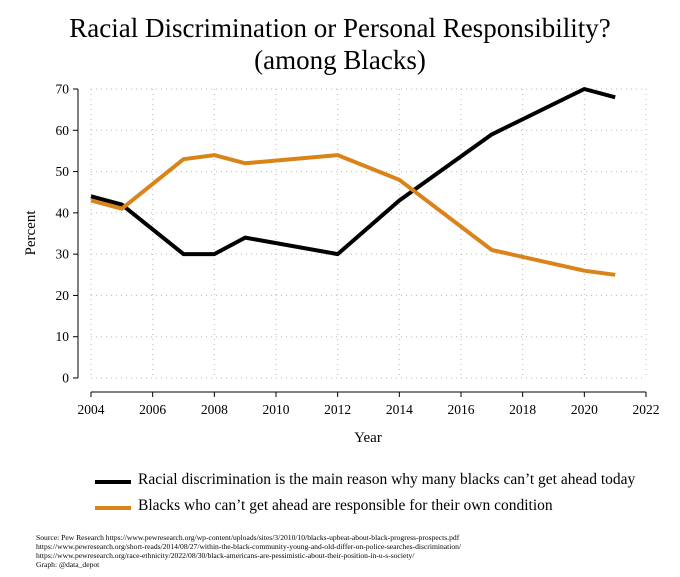 This screenshot has height=577, width=680. I want to click on x-tick-label: 2014, so click(399, 409).